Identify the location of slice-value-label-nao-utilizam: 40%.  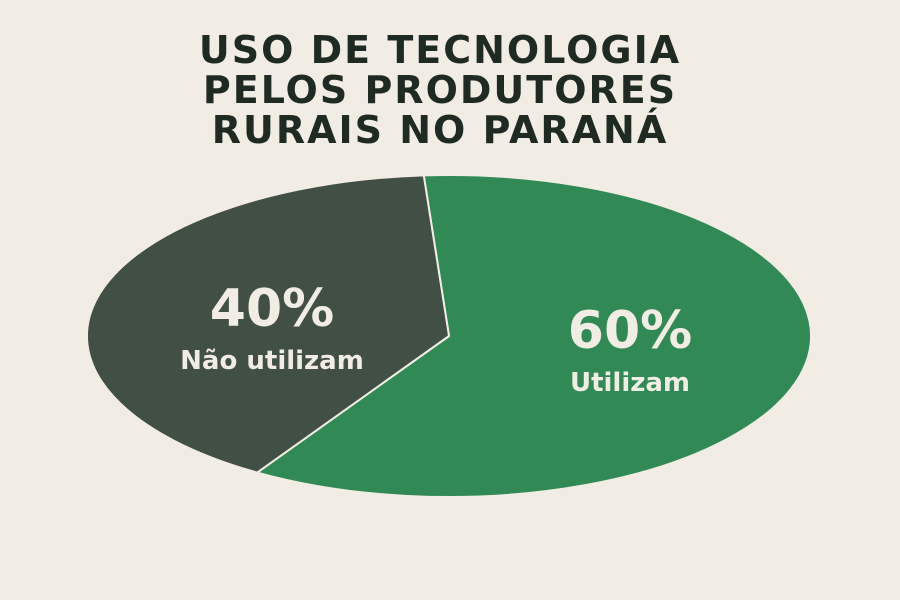
(272, 309).